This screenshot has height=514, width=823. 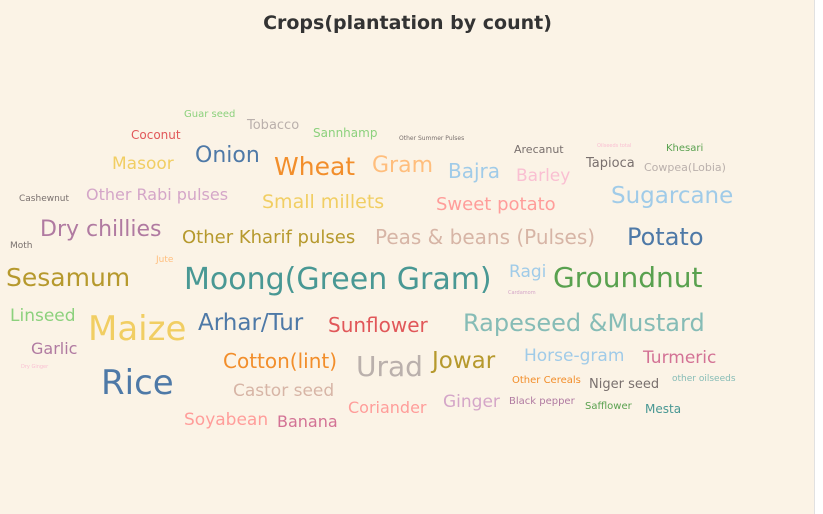 What do you see at coordinates (628, 278) in the screenshot?
I see `word-groundnut: Groundnut` at bounding box center [628, 278].